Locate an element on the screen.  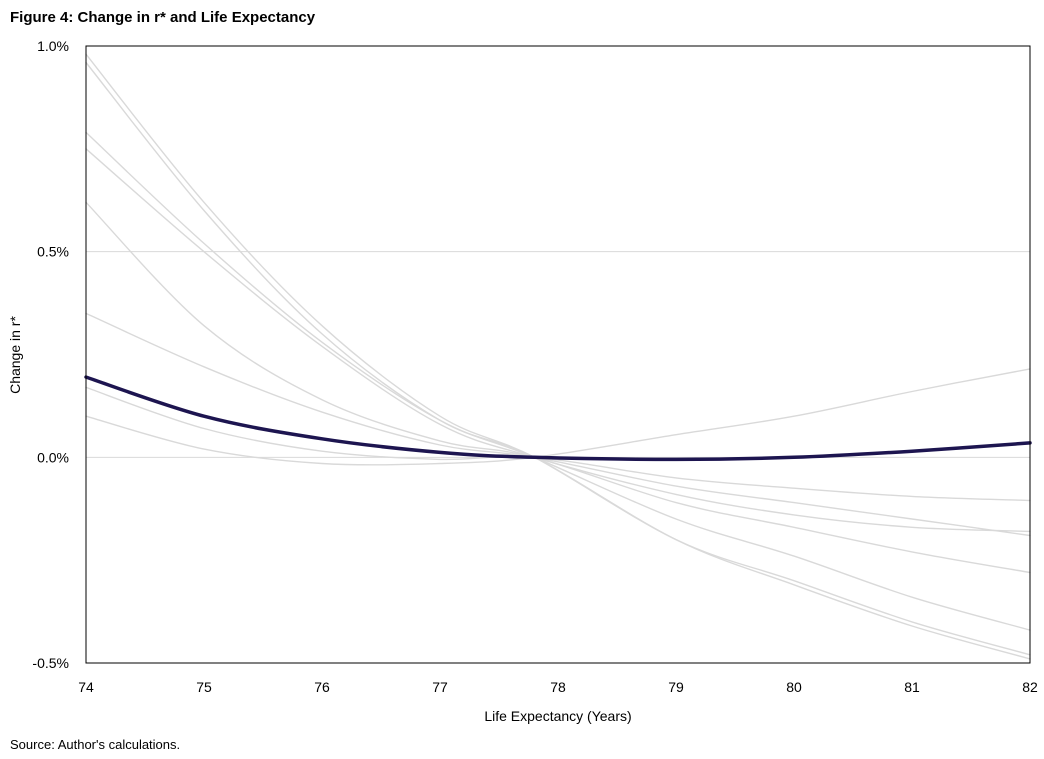
y-tick-label: 1.0% is located at coordinates (53, 46).